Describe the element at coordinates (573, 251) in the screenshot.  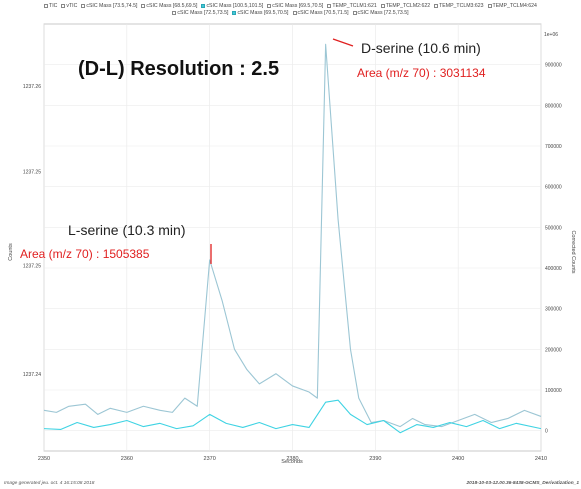
I see `y-right-axis-label: Corrected Counts` at that location.